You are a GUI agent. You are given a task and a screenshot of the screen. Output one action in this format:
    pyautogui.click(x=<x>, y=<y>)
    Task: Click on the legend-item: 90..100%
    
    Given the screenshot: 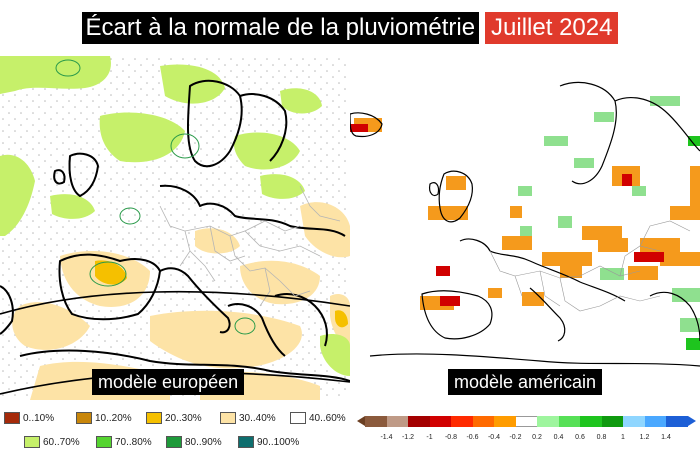 What is the action you would take?
    pyautogui.click(x=268, y=443)
    